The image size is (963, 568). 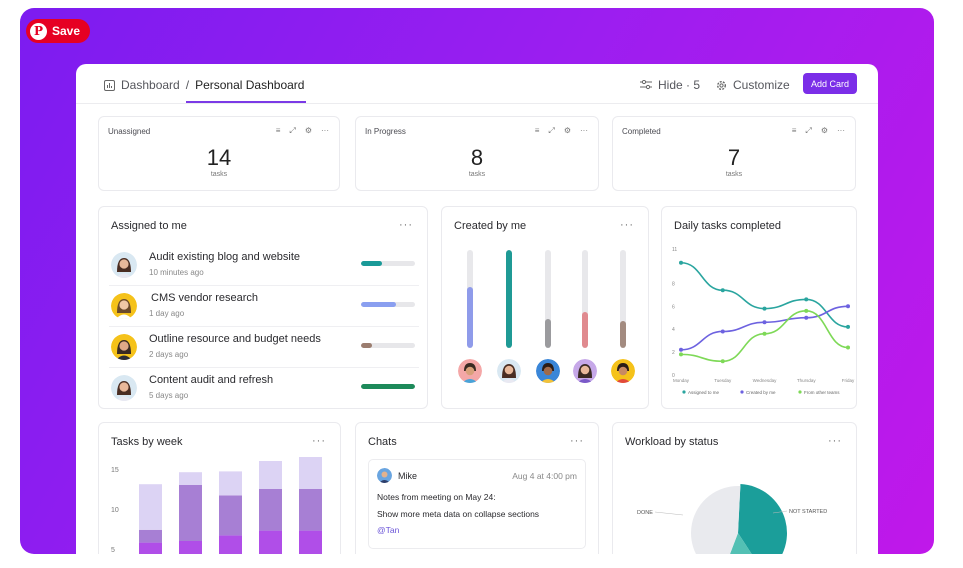 What do you see at coordinates (674, 250) in the screenshot?
I see `y-tick-label: 11` at bounding box center [674, 250].